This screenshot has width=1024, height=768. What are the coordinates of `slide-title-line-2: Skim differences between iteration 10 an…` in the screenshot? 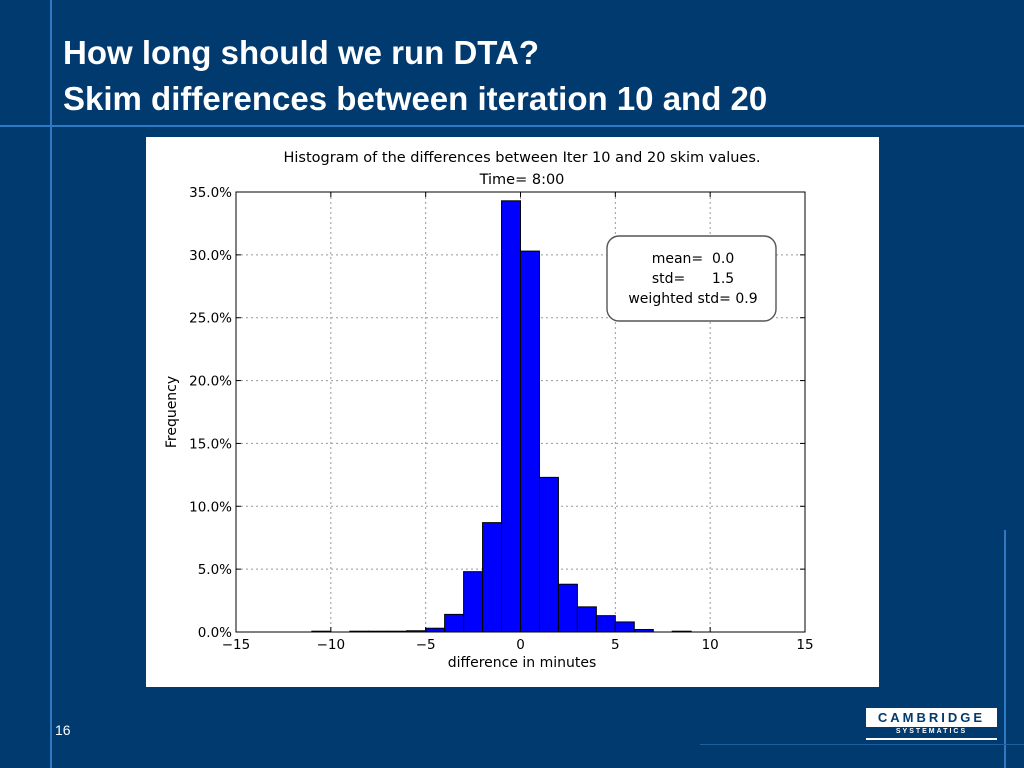 It's located at (415, 98).